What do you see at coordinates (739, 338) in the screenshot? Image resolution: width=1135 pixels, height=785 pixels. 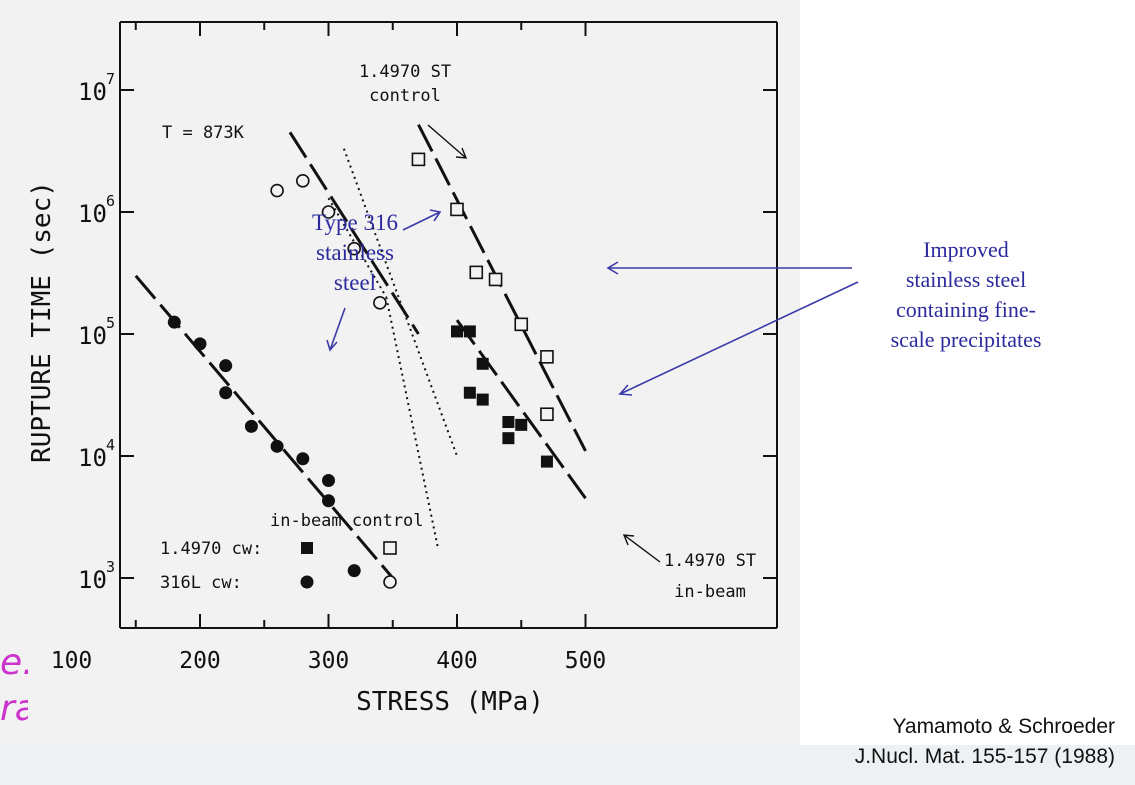 I see `improved-callout-arrow-lower` at bounding box center [739, 338].